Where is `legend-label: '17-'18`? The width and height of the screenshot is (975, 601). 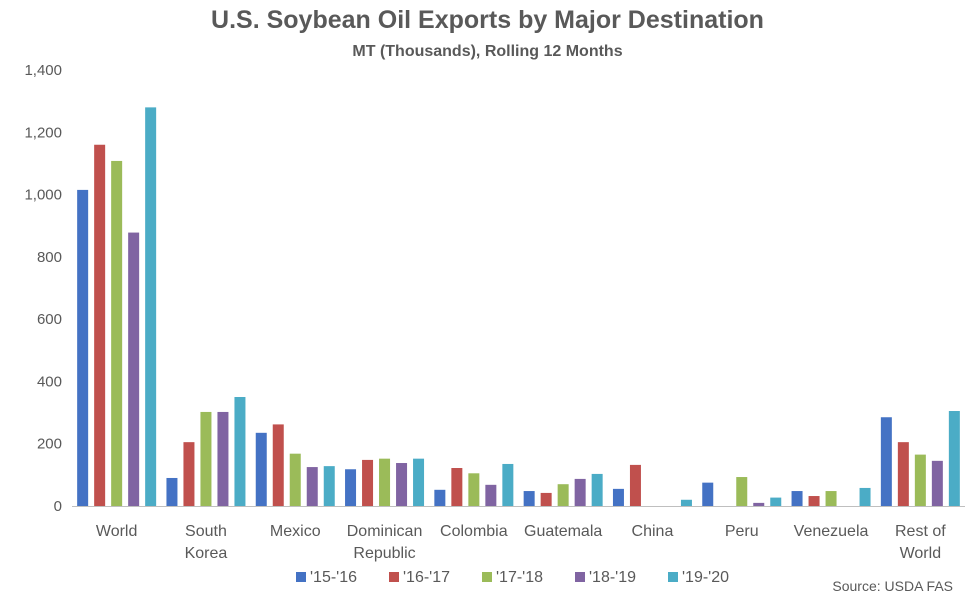 legend-label: '17-'18 is located at coordinates (519, 577).